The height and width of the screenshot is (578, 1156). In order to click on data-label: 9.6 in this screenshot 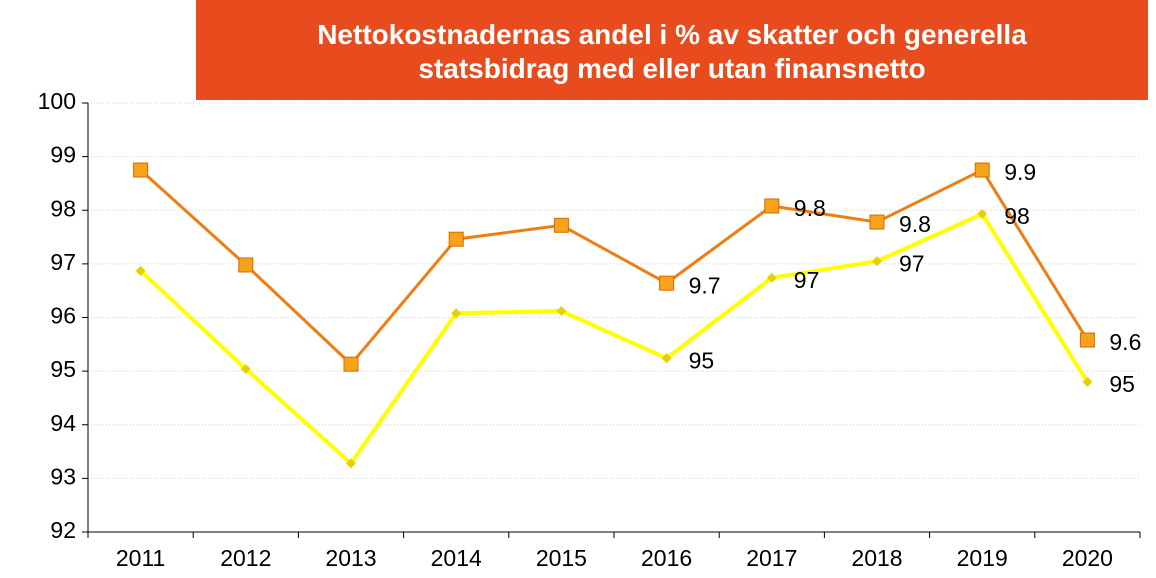, I will do `click(1125, 342)`.